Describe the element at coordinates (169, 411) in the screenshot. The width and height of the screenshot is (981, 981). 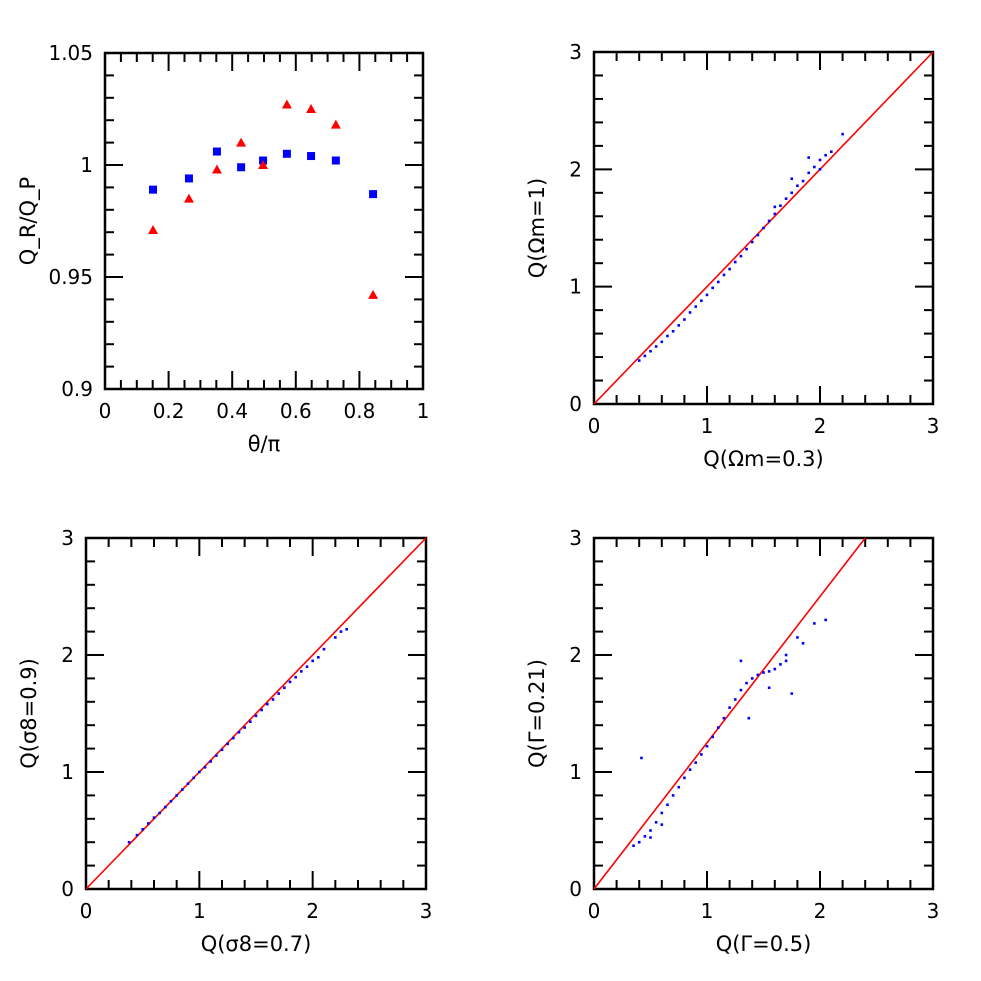
I see `x-tick-label: 0.2` at that location.